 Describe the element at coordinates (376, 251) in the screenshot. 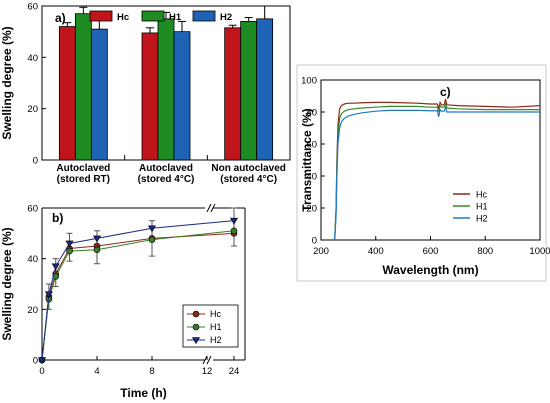

I see `x-tick-label: 400` at that location.